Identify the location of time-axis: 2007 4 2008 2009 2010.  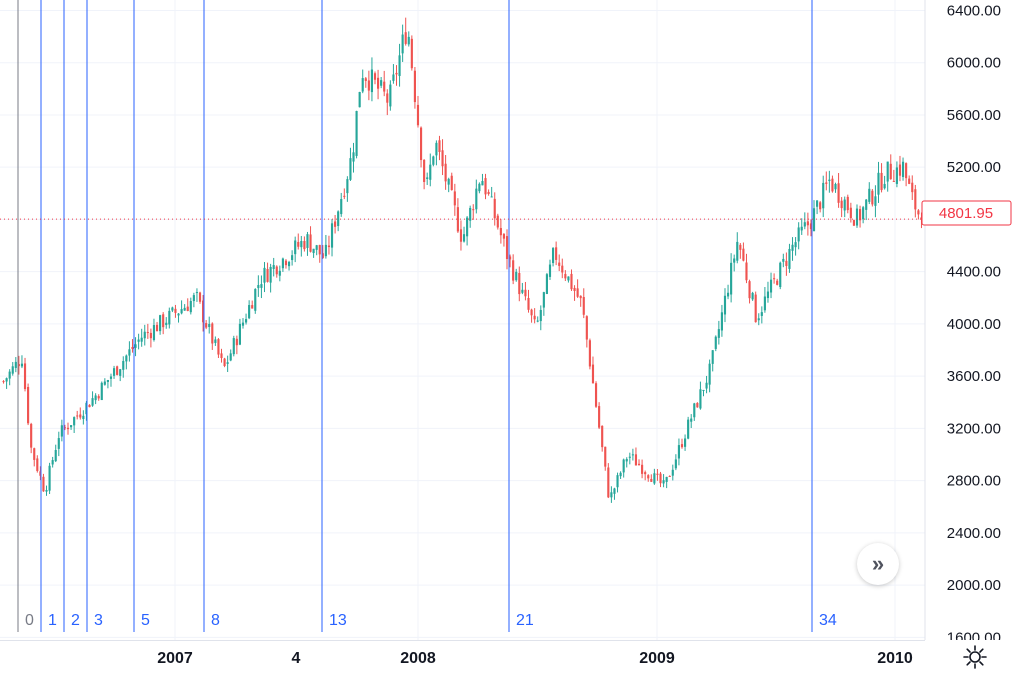
(462, 657).